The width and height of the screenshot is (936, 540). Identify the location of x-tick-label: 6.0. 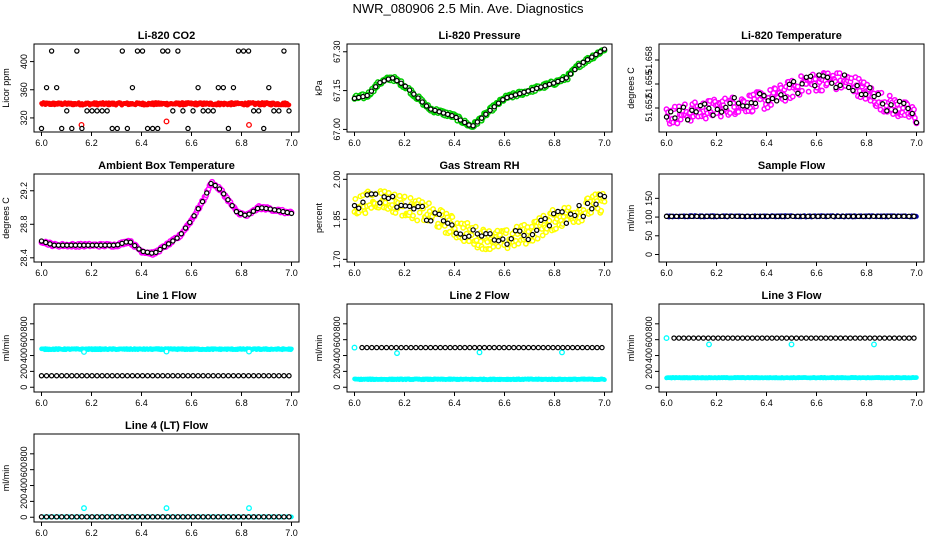
(666, 273).